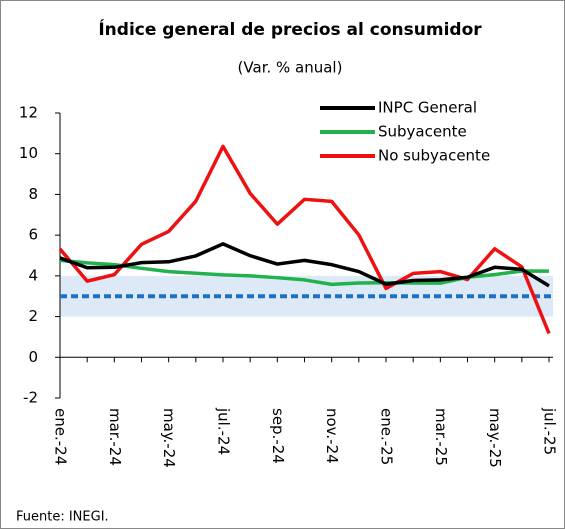  Describe the element at coordinates (422, 132) in the screenshot. I see `legend-label: Subyacente` at that location.